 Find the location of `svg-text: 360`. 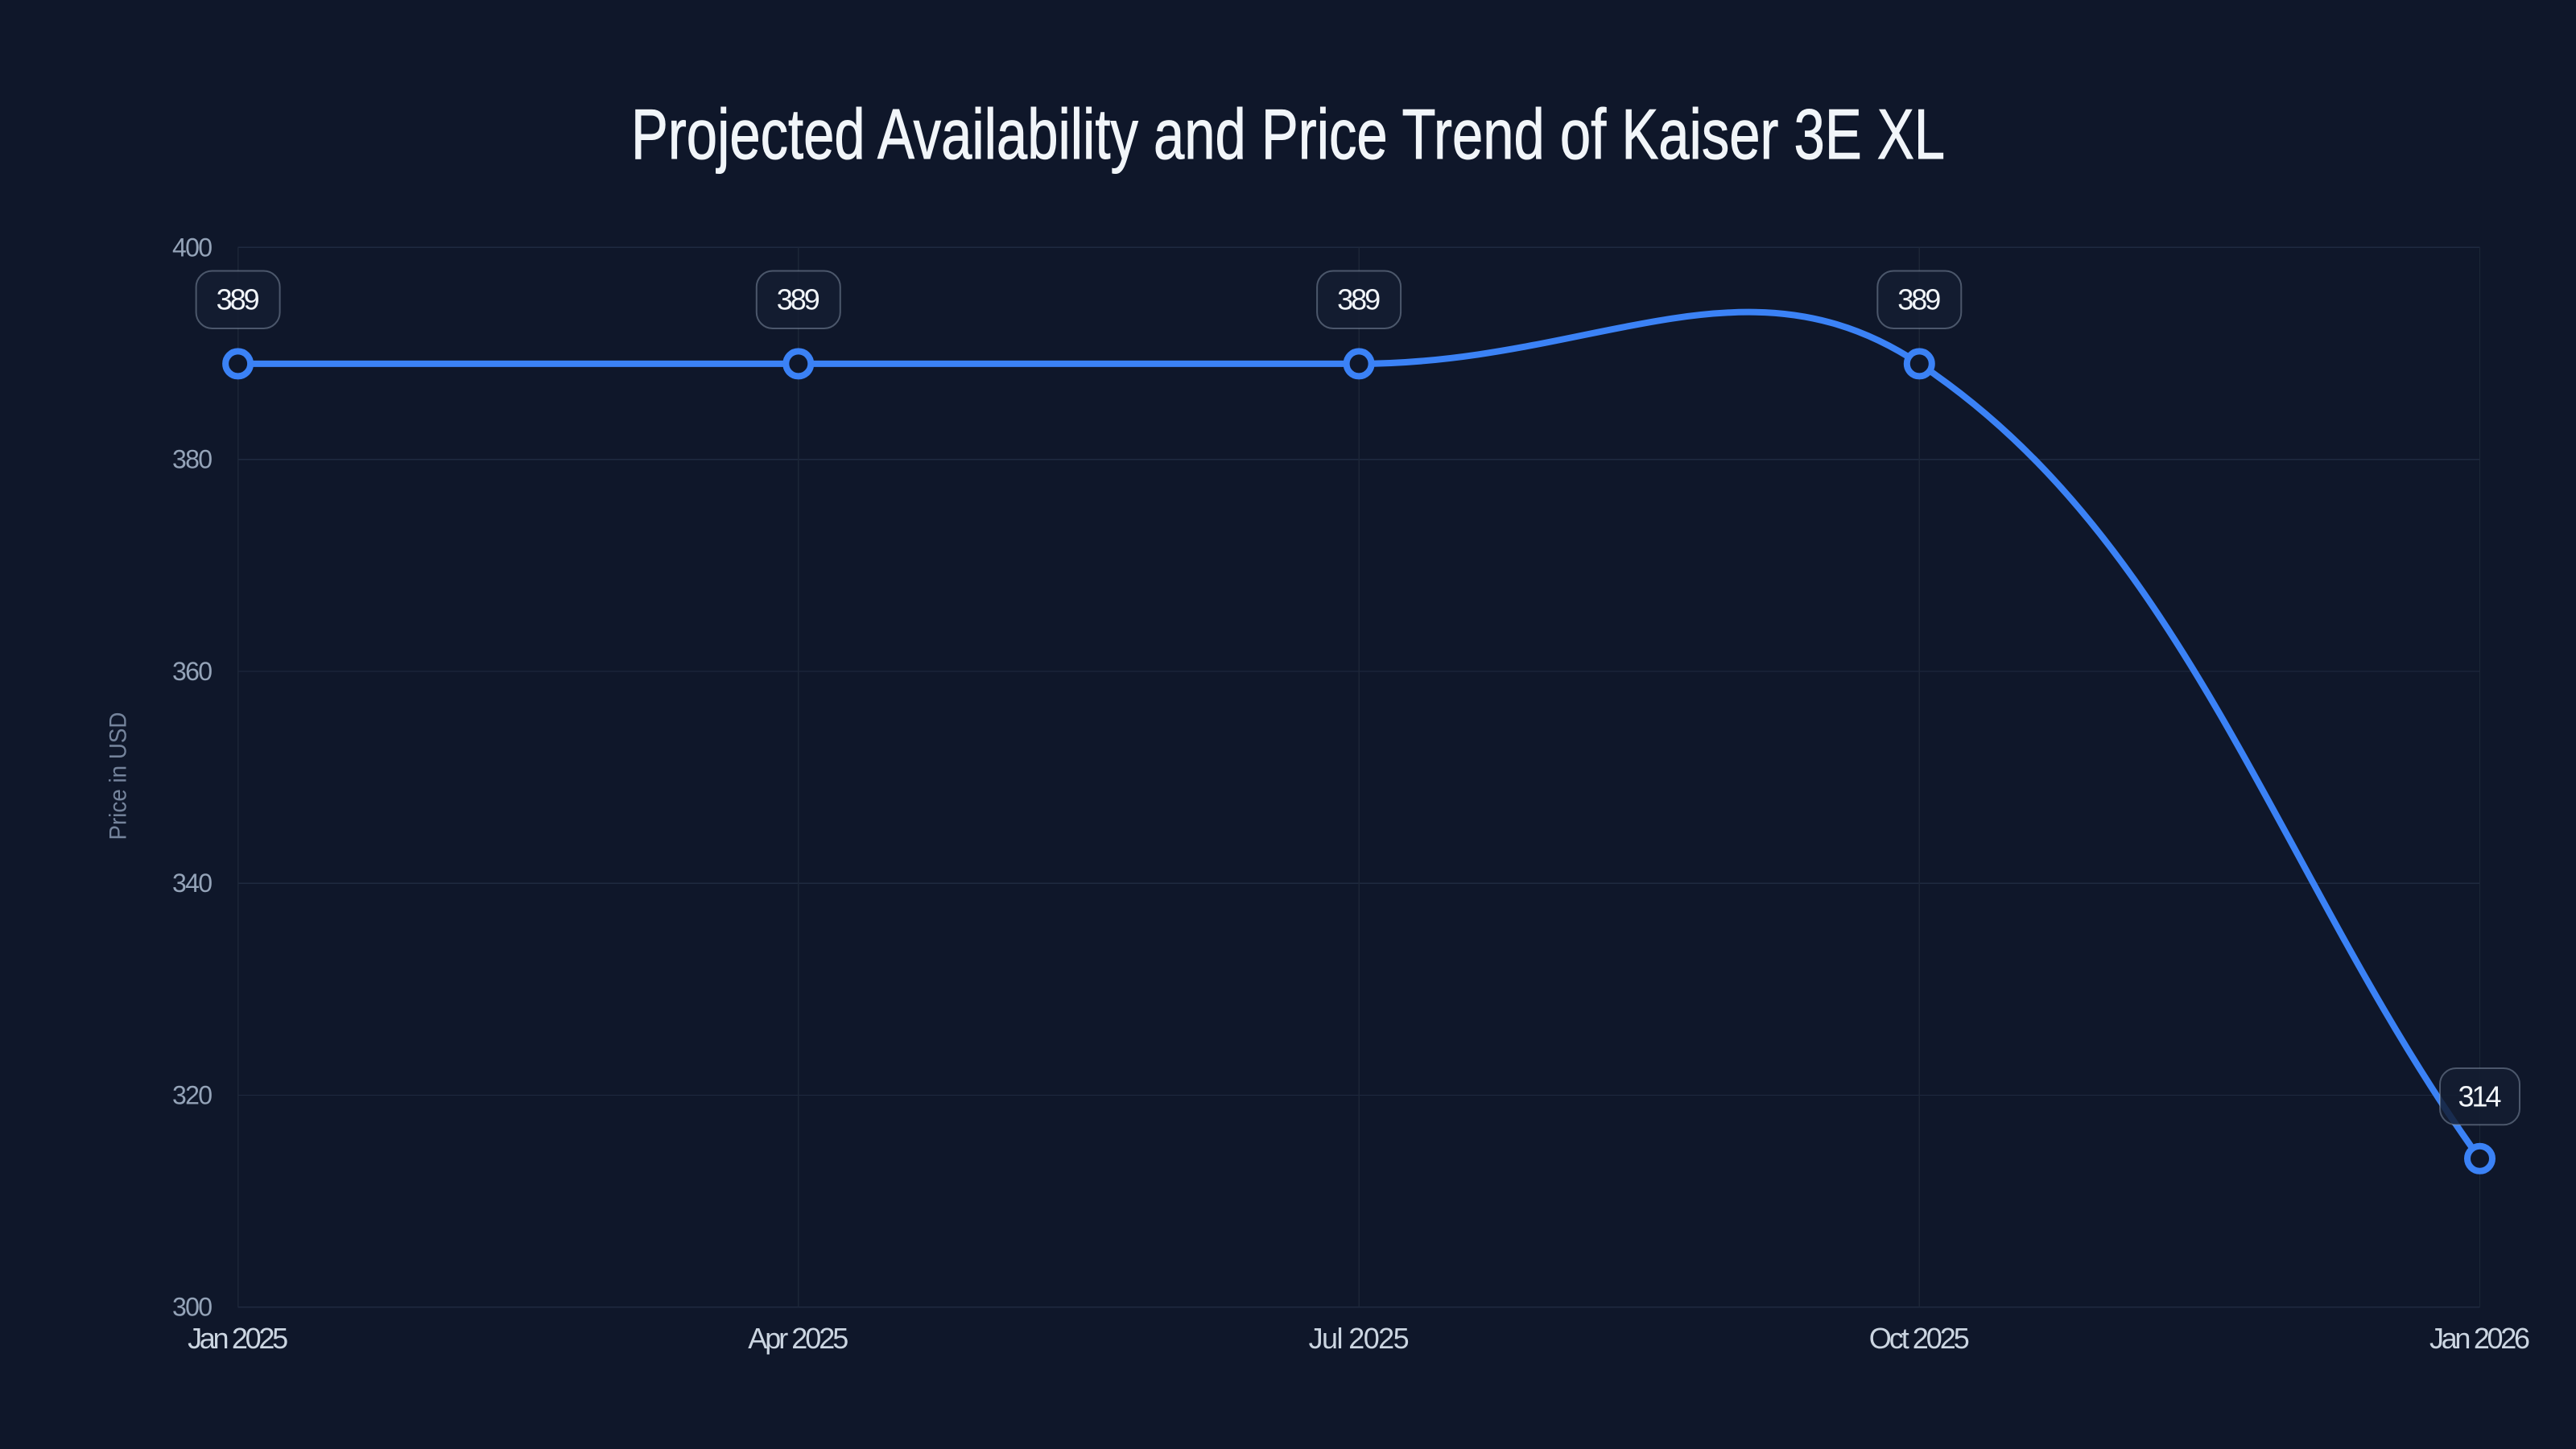

svg-text: 360 is located at coordinates (192, 671).